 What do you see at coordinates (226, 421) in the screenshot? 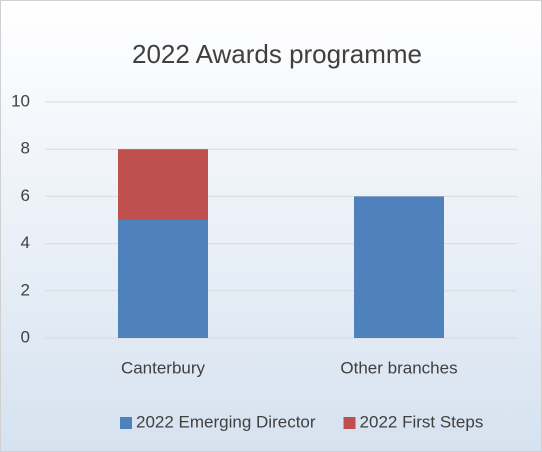
I see `legend-label: 2022 Emerging Director` at bounding box center [226, 421].